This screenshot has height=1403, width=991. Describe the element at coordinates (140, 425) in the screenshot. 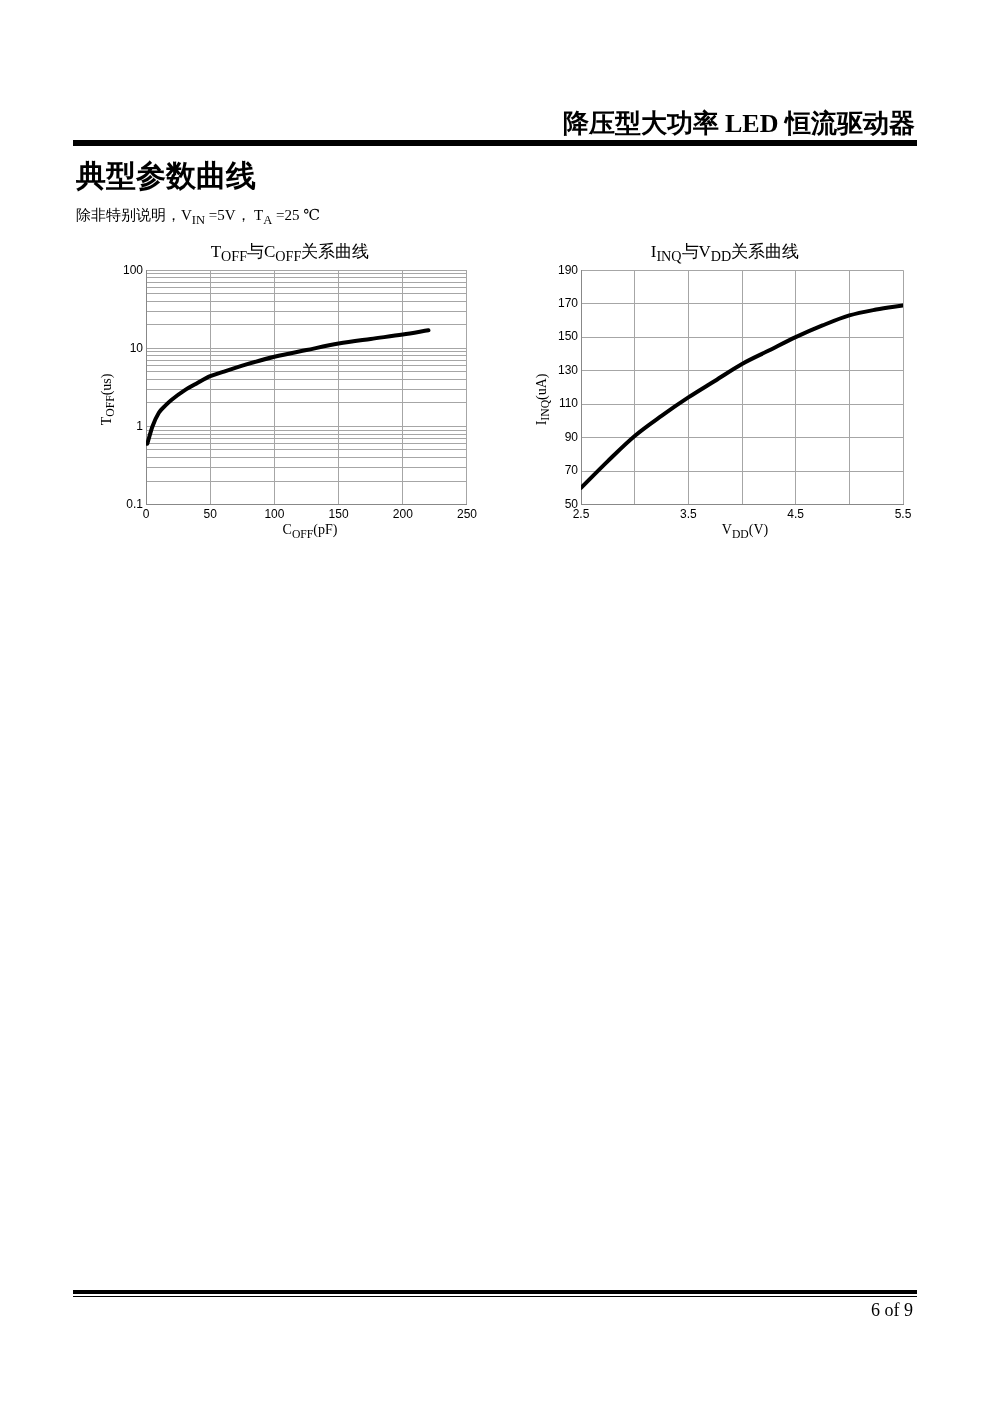

I see `y-tick-label: 1` at that location.